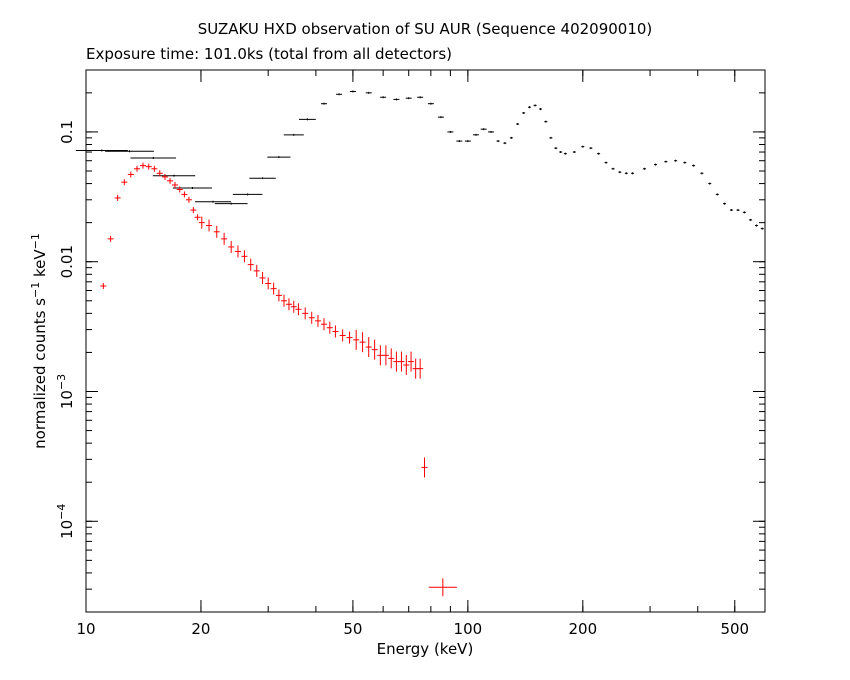 This screenshot has height=680, width=850. Describe the element at coordinates (734, 629) in the screenshot. I see `x-tick-label: 500` at that location.